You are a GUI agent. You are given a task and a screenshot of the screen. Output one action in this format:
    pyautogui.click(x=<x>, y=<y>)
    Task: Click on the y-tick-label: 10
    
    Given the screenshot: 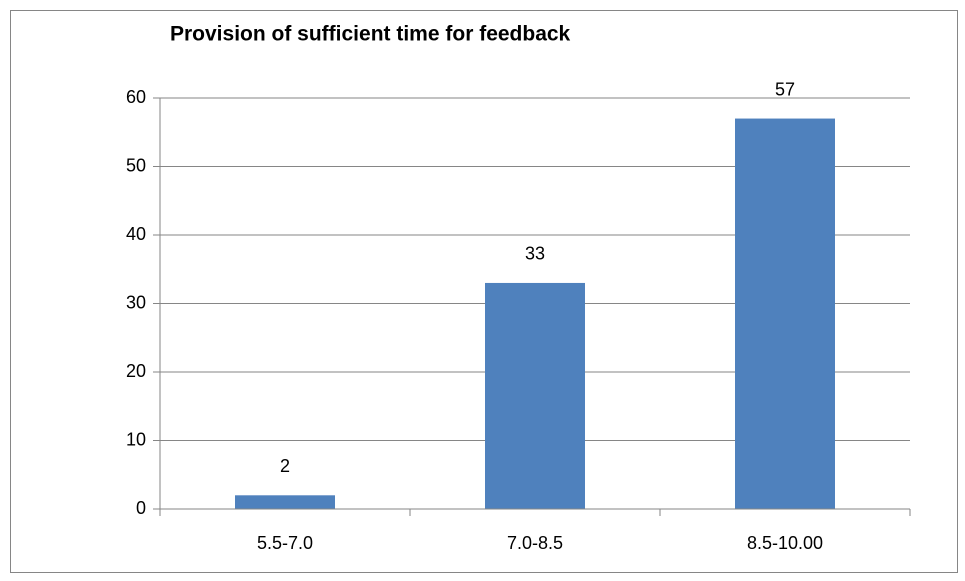 What is the action you would take?
    pyautogui.click(x=136, y=439)
    